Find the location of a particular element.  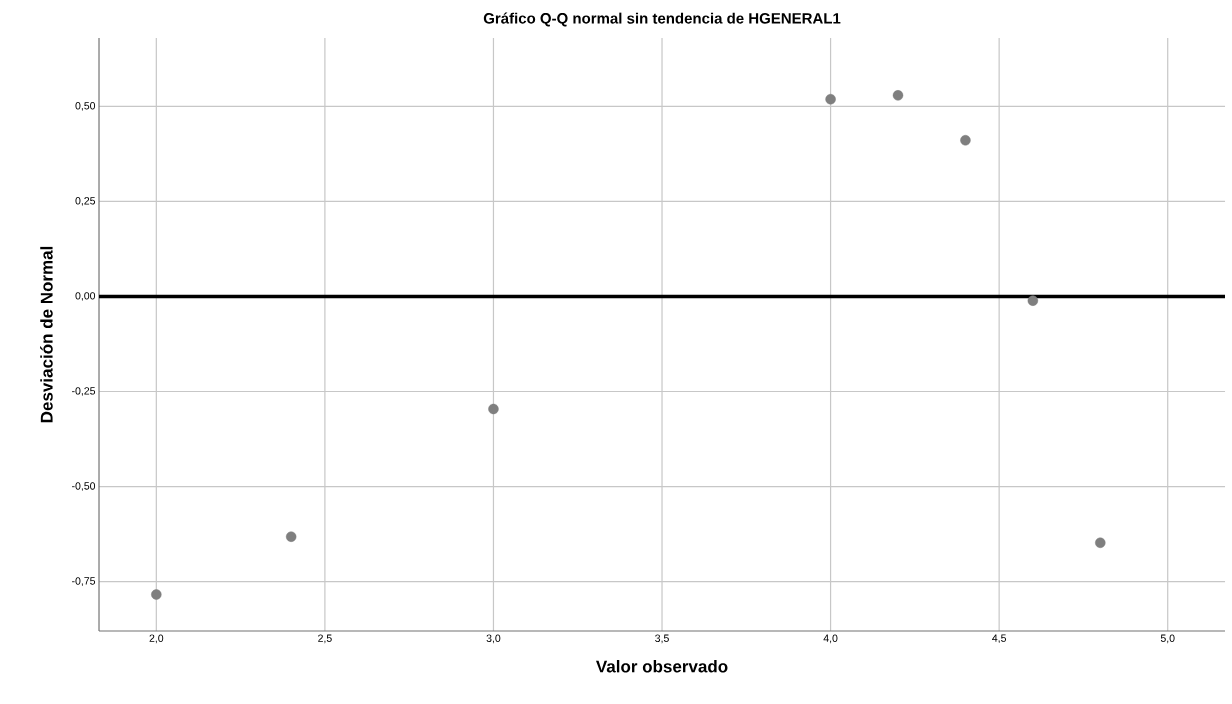

y-tick-label: -0,75 is located at coordinates (84, 581).